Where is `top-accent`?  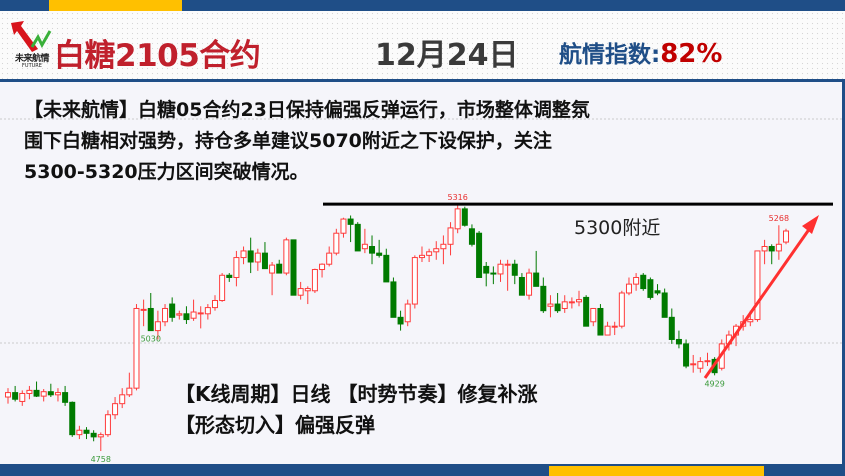 top-accent is located at coordinates (115, 5).